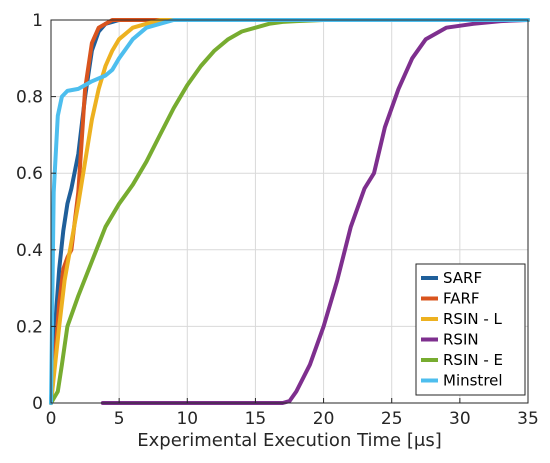 Image resolution: width=550 pixels, height=463 pixels. What do you see at coordinates (37, 21) in the screenshot?
I see `y-tick-label: 1` at bounding box center [37, 21].